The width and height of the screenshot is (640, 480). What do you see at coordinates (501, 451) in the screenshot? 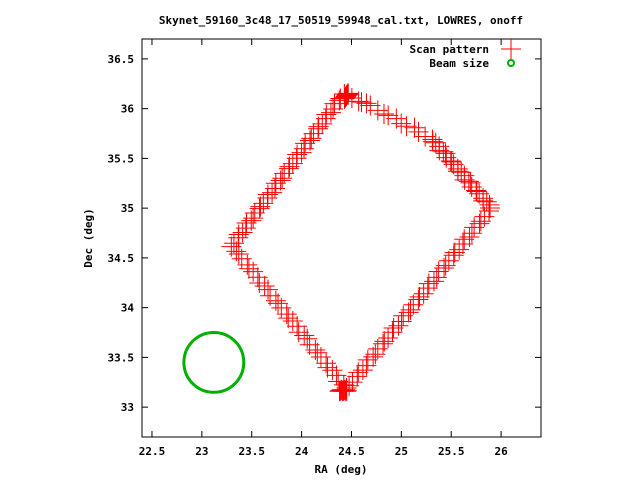
I see `x-tick-label: 26` at bounding box center [501, 451].